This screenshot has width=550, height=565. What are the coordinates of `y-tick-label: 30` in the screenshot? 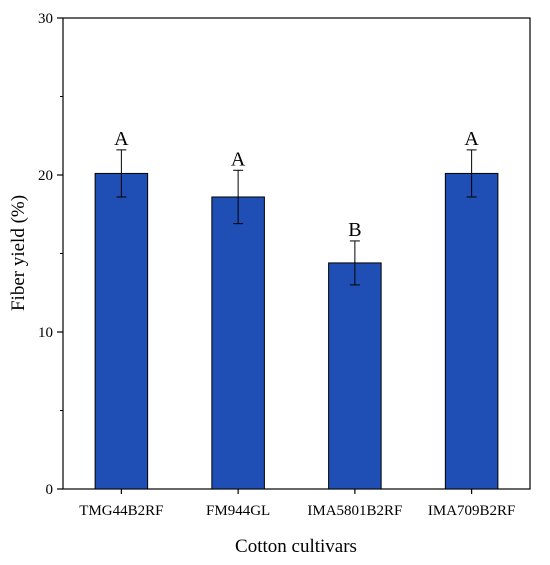 It's located at (45, 19).